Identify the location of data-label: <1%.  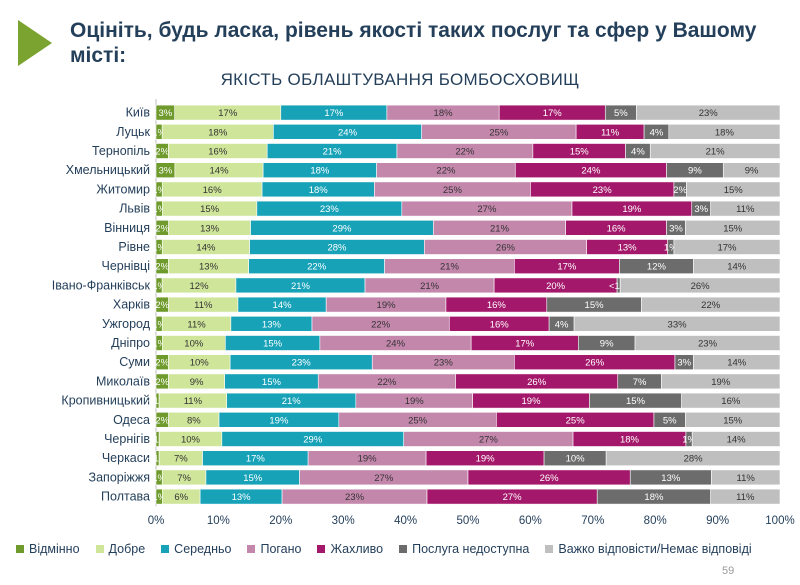
(158, 459).